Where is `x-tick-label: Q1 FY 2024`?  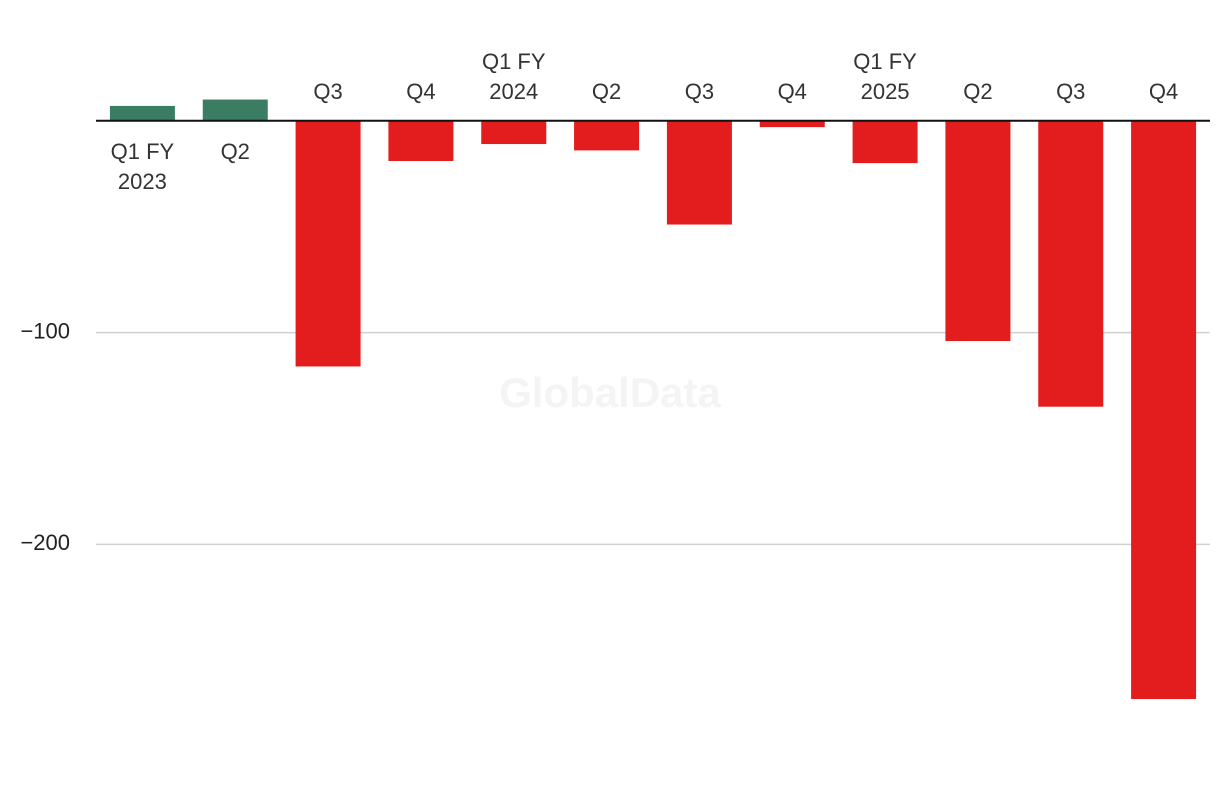 x-tick-label: Q1 FY 2024 is located at coordinates (513, 76).